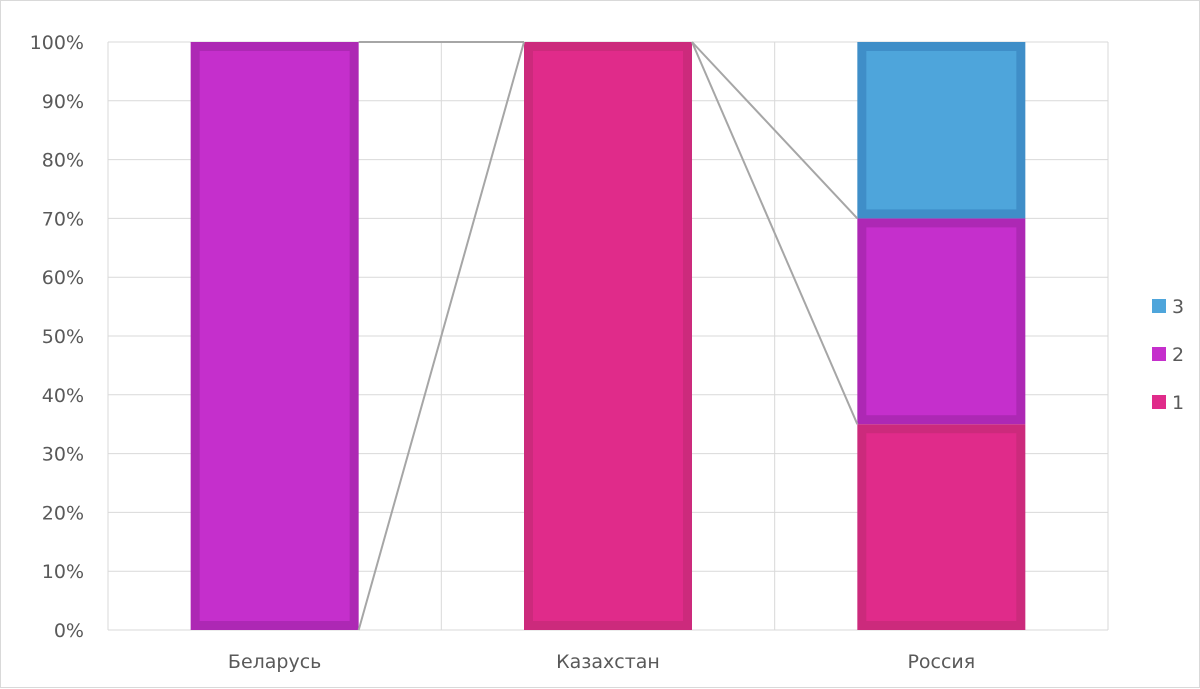  What do you see at coordinates (69, 631) in the screenshot?
I see `y-tick-label: 0%` at bounding box center [69, 631].